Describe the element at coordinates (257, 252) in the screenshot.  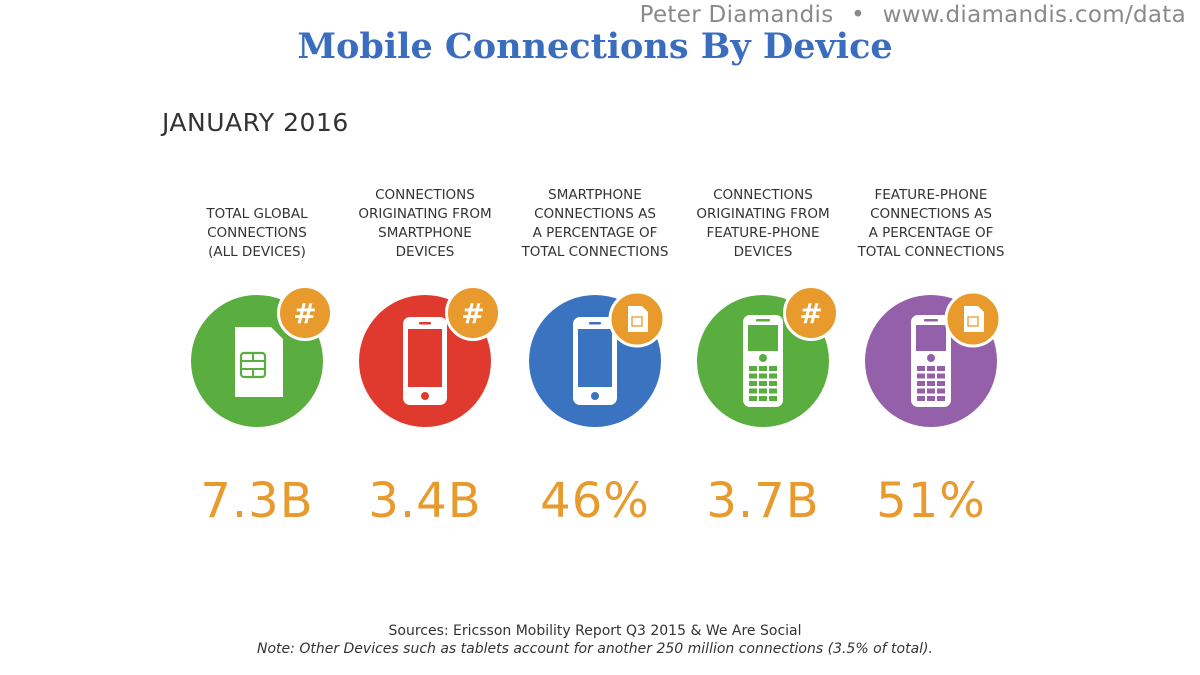
I see `stat-label-line: (ALL DEVICES)` at that location.